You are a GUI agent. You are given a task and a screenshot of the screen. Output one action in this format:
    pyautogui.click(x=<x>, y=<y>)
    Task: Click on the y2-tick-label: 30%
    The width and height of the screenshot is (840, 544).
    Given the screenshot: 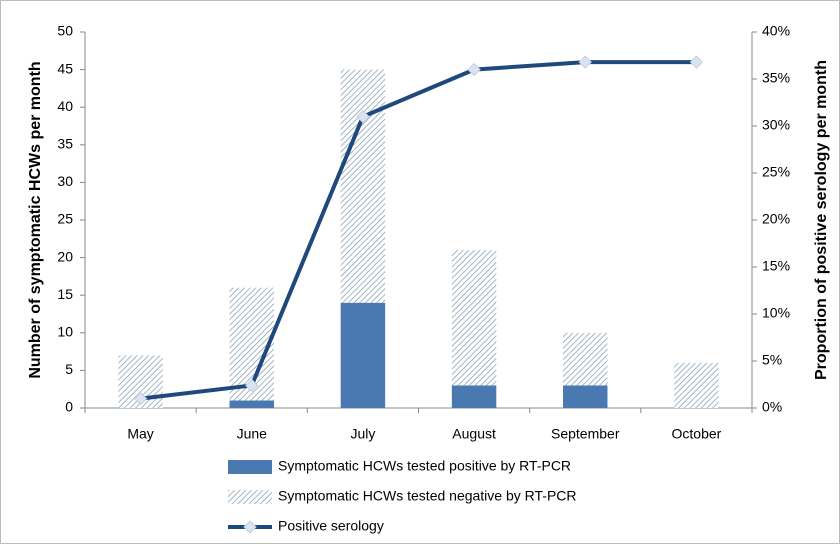 What is the action you would take?
    pyautogui.click(x=776, y=125)
    